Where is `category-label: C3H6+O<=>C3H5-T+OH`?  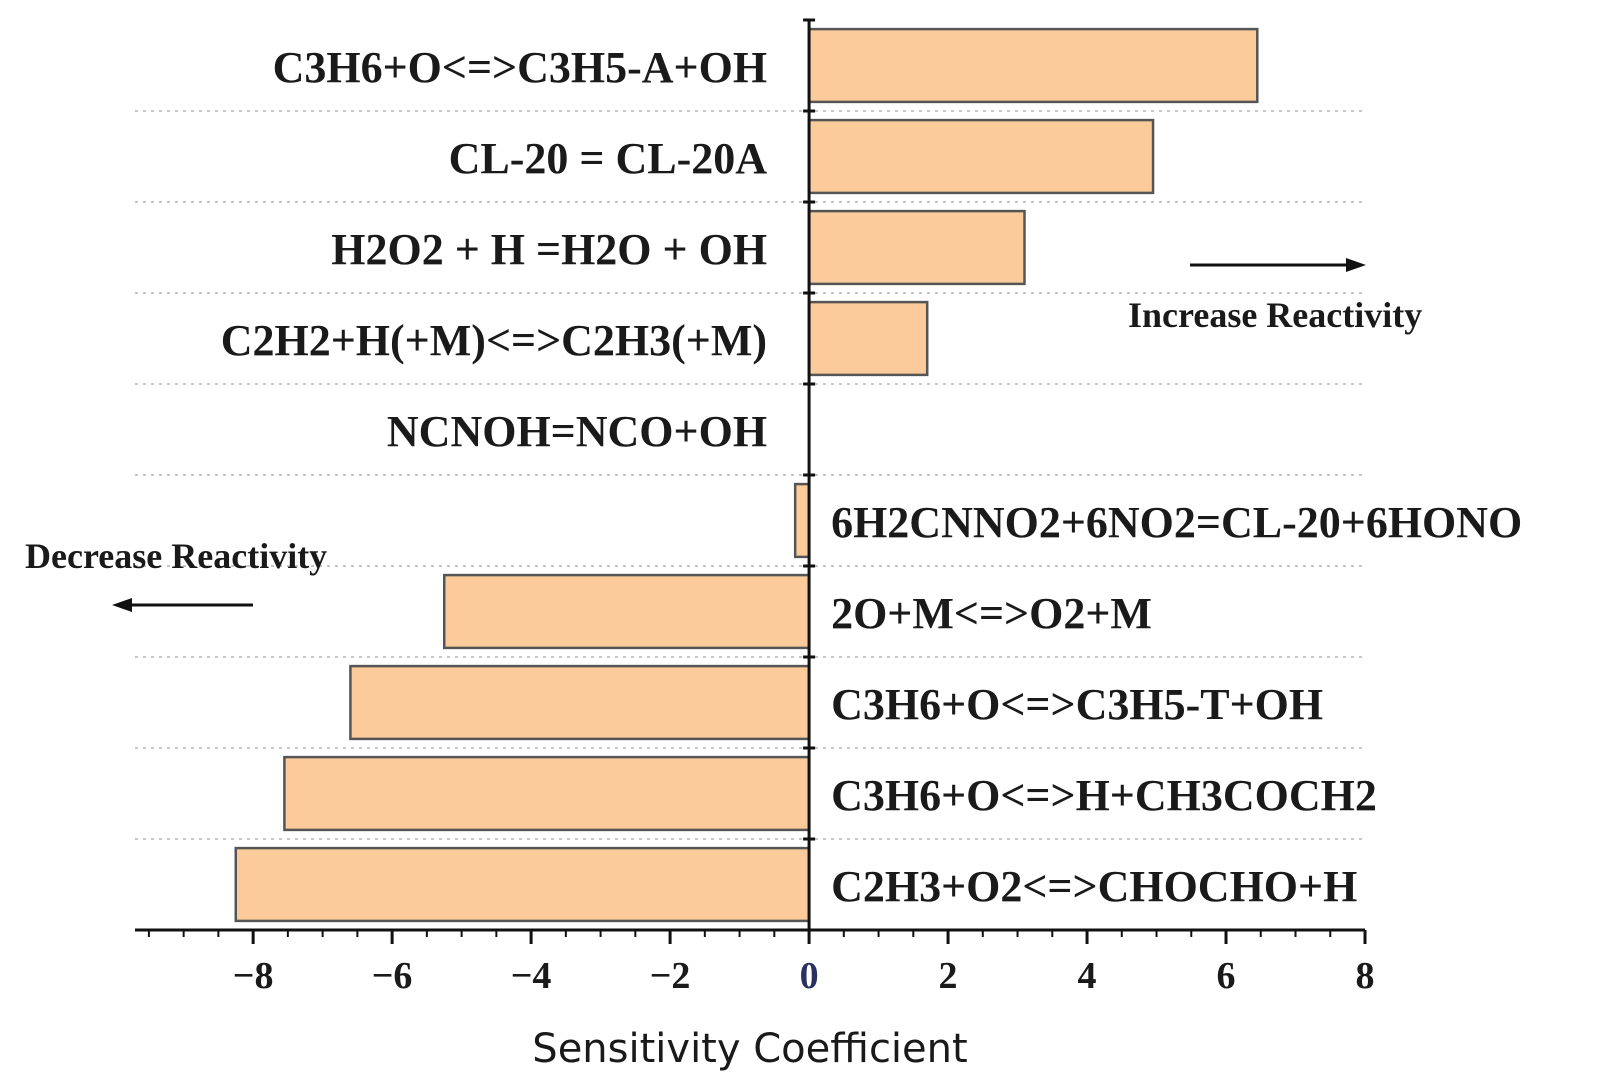
category-label: C3H6+O<=>C3H5-T+OH is located at coordinates (1077, 704).